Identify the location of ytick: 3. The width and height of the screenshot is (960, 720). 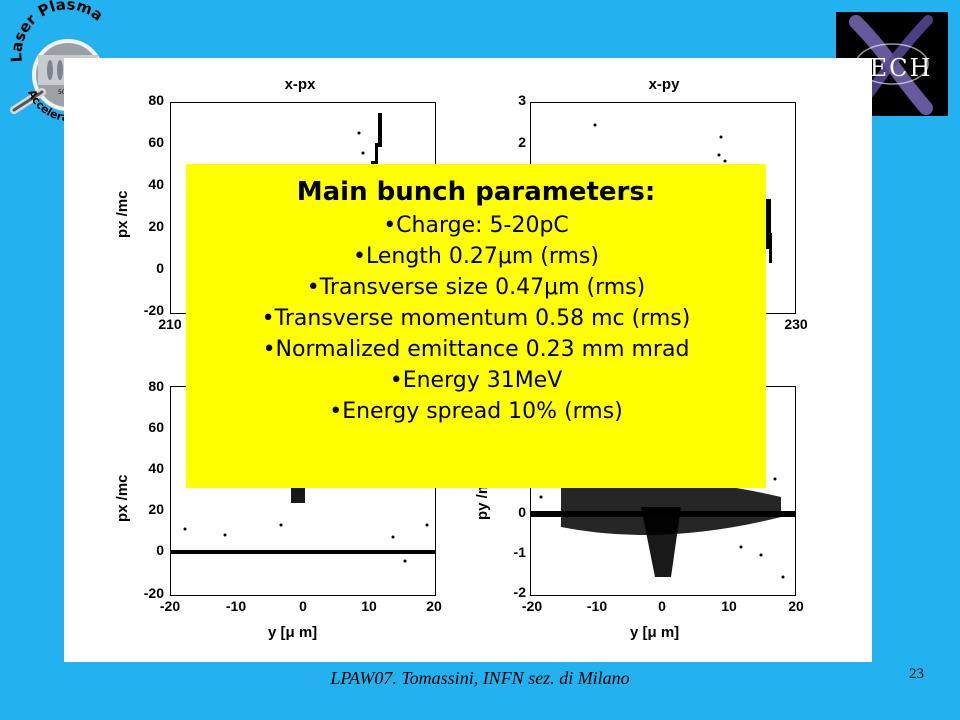
(522, 100).